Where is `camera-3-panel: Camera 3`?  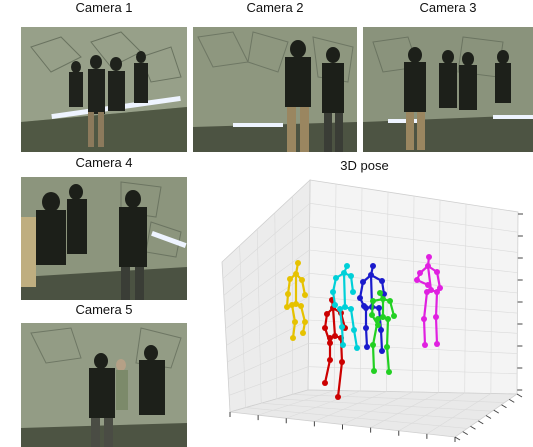 camera-3-panel: Camera 3 is located at coordinates (448, 76).